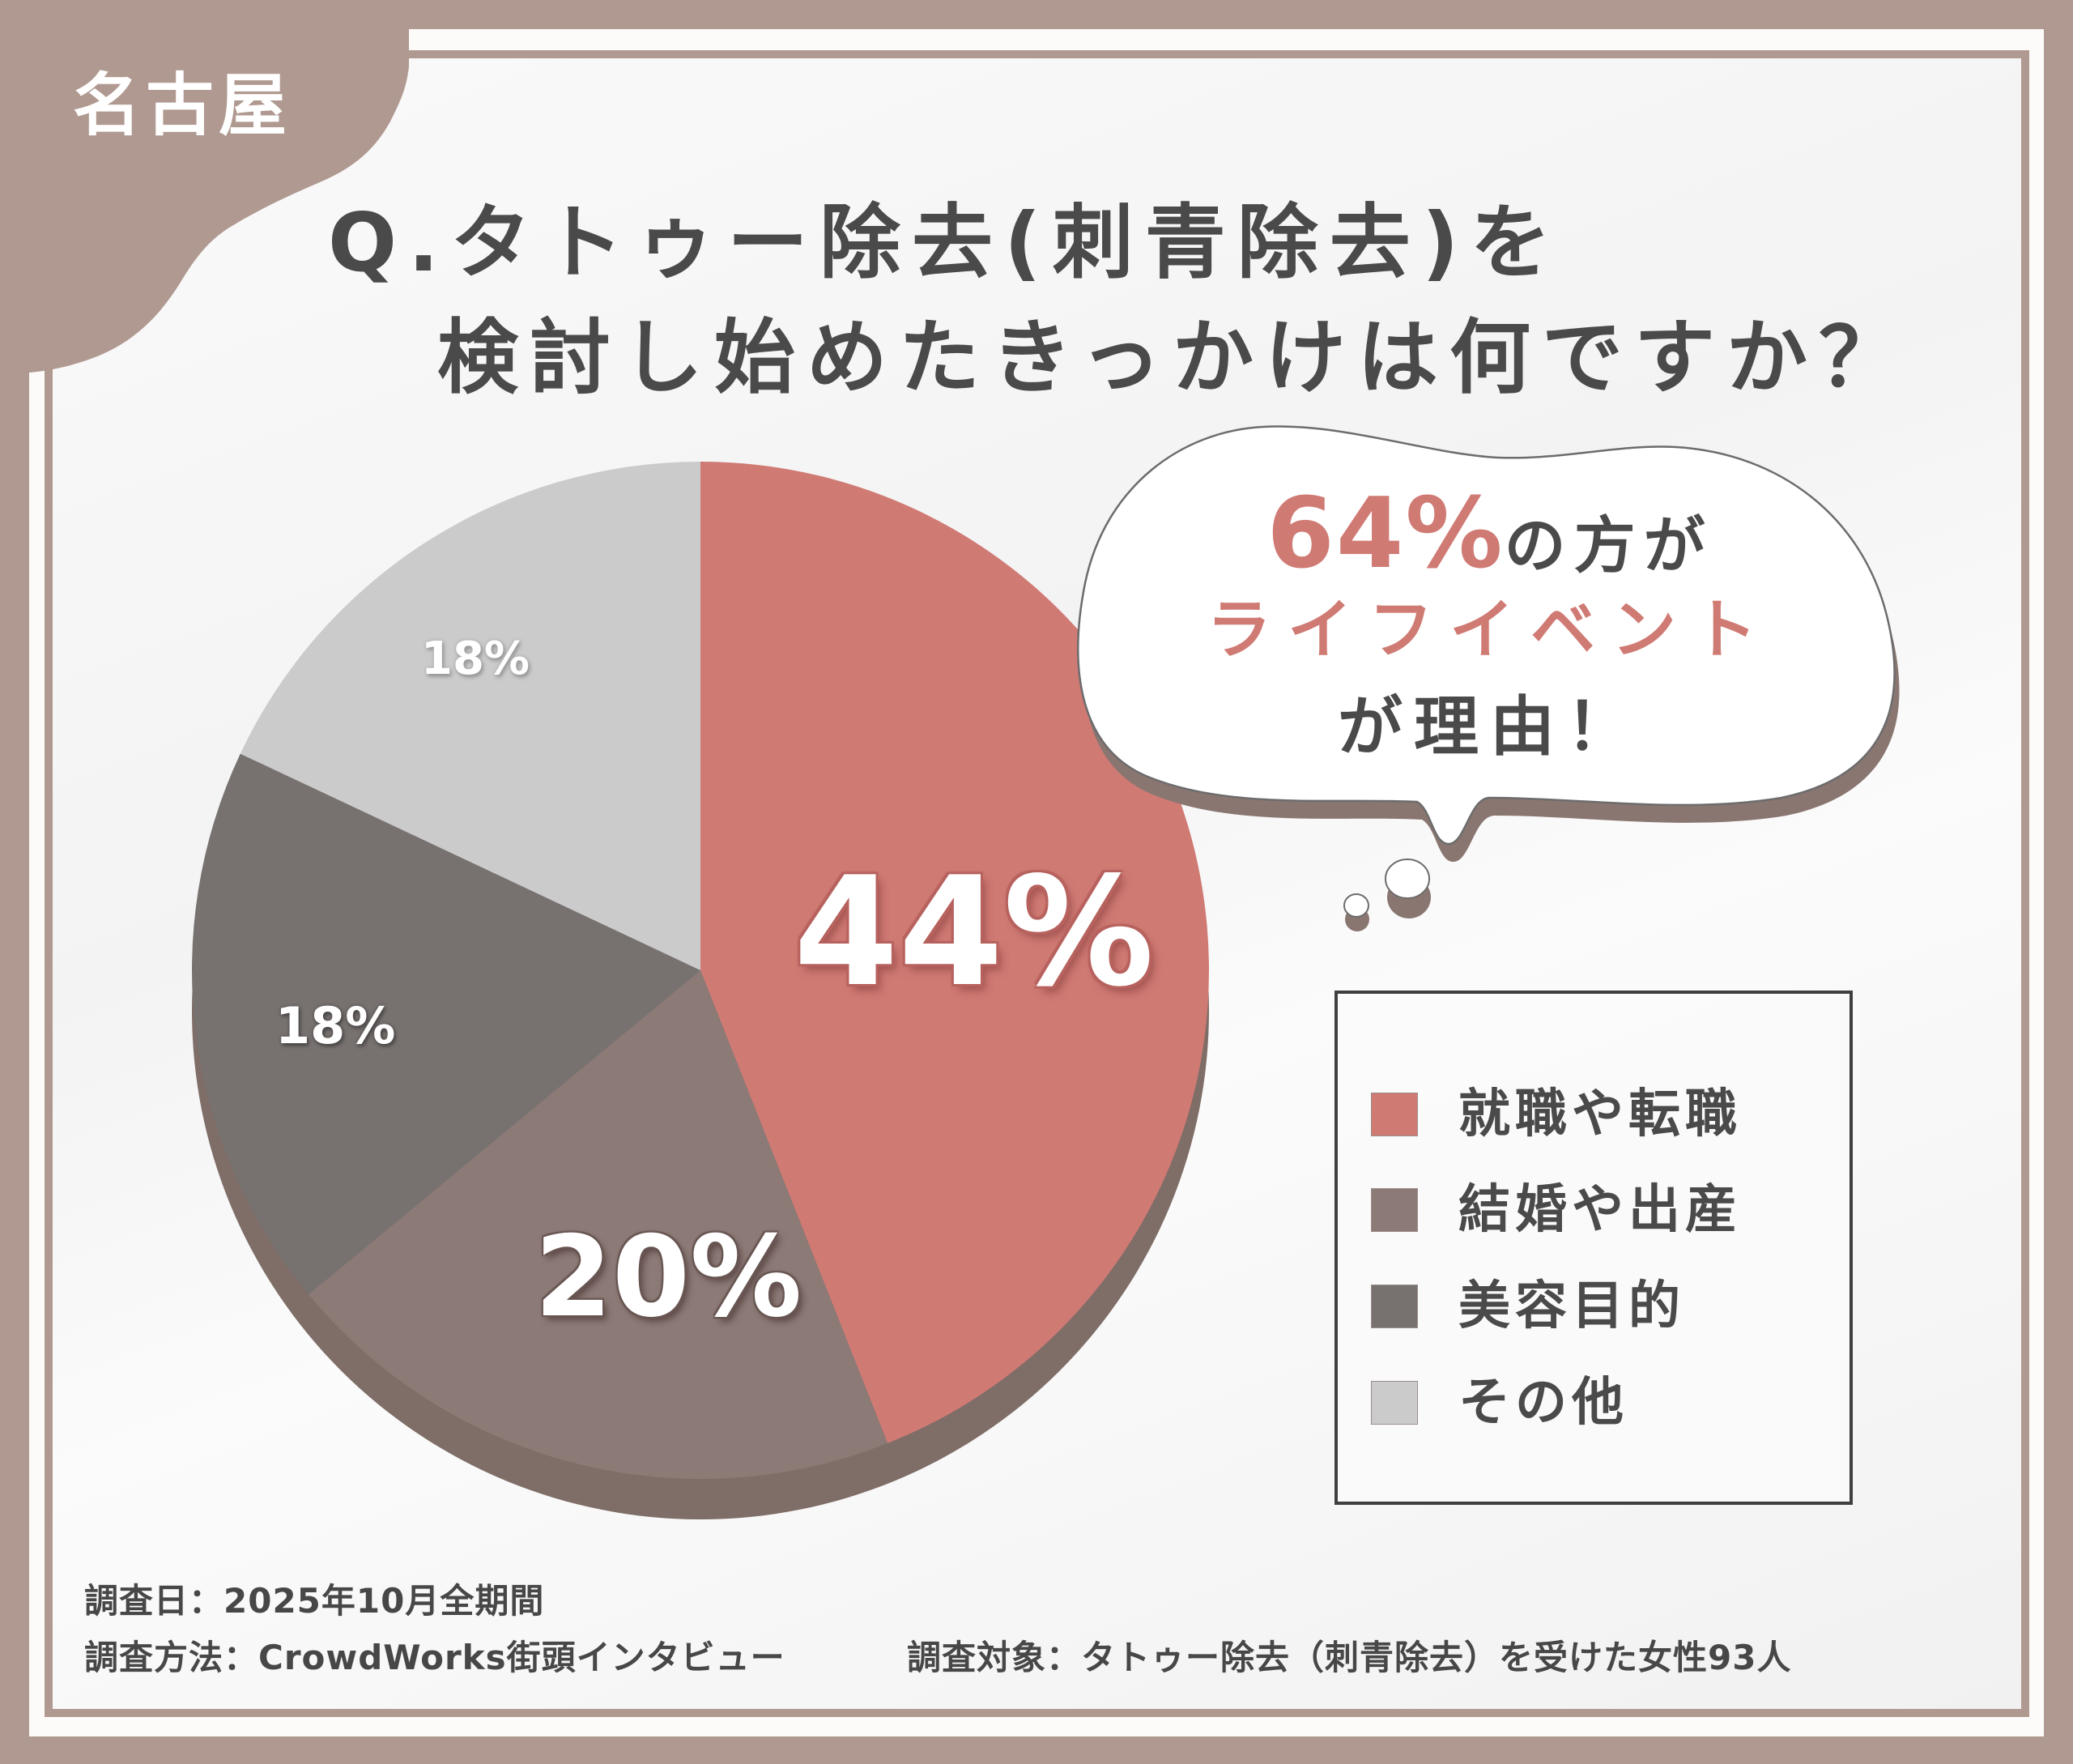 Image resolution: width=2073 pixels, height=1764 pixels. I want to click on question-title-line2: 検討し始めたきっかけは何ですか？, so click(1174, 357).